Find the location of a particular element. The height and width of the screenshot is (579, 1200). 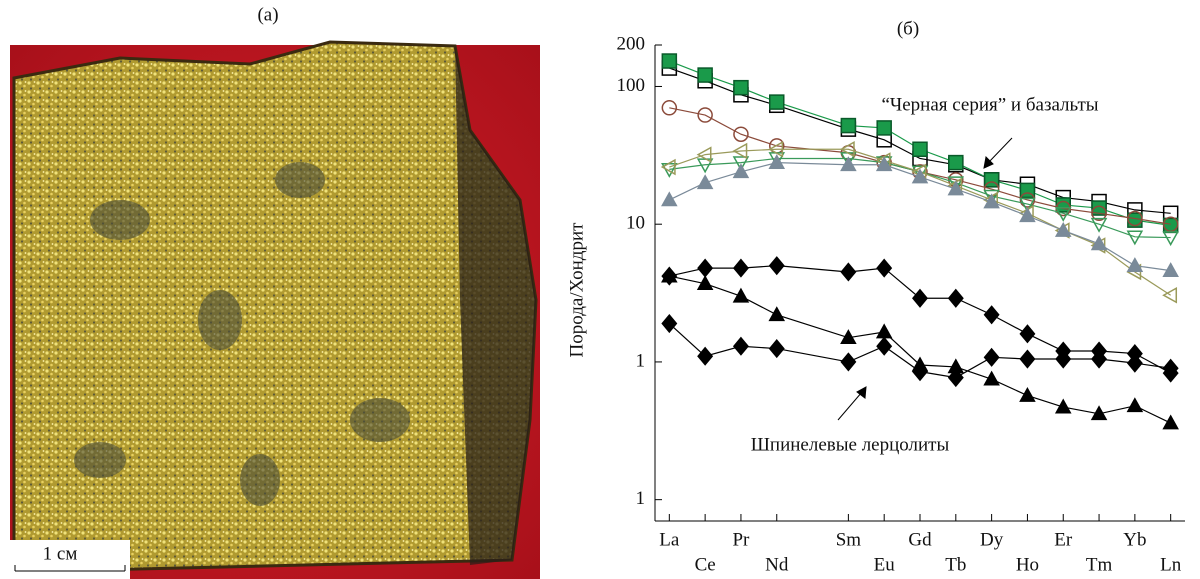

series-line is located at coordinates (920, 217).